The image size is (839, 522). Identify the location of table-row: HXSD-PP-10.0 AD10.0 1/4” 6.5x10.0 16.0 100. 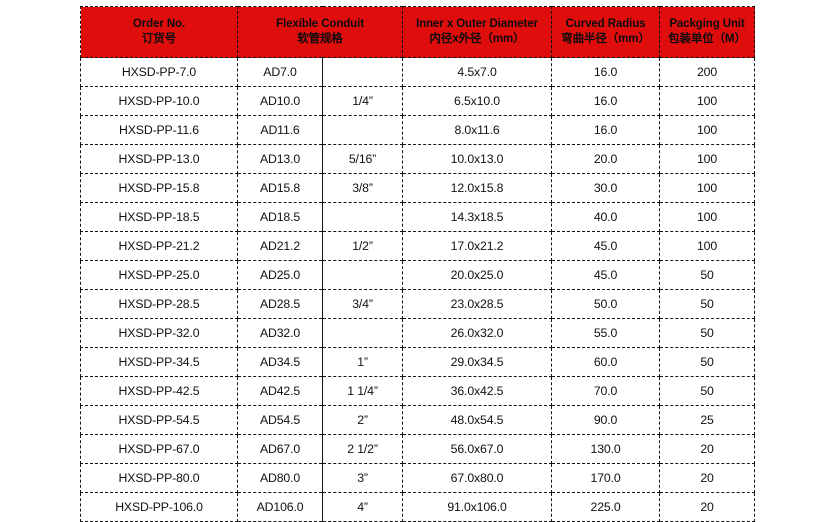
(418, 101).